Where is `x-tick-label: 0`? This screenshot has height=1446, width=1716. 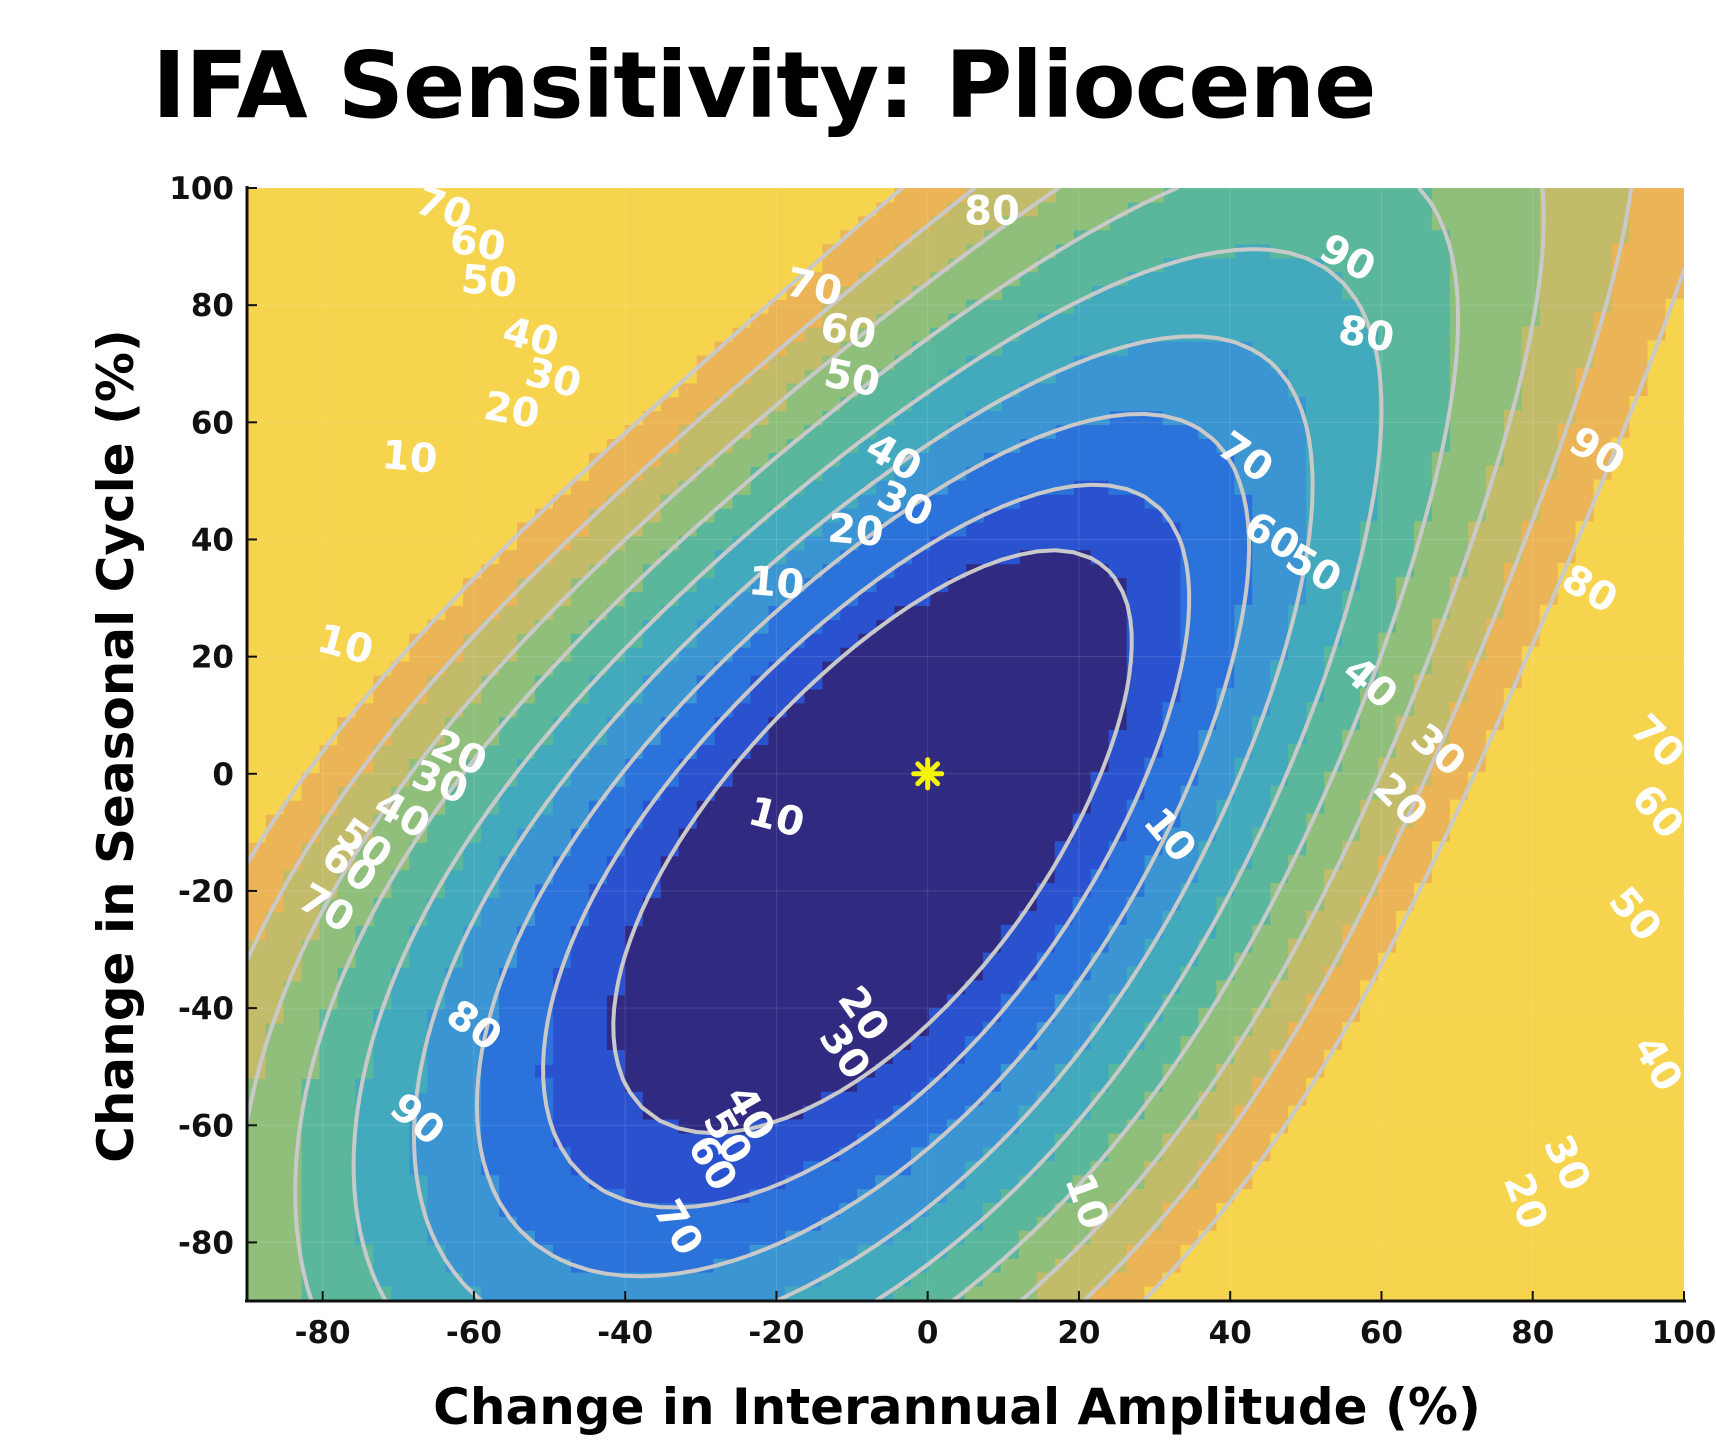
x-tick-label: 0 is located at coordinates (928, 1333).